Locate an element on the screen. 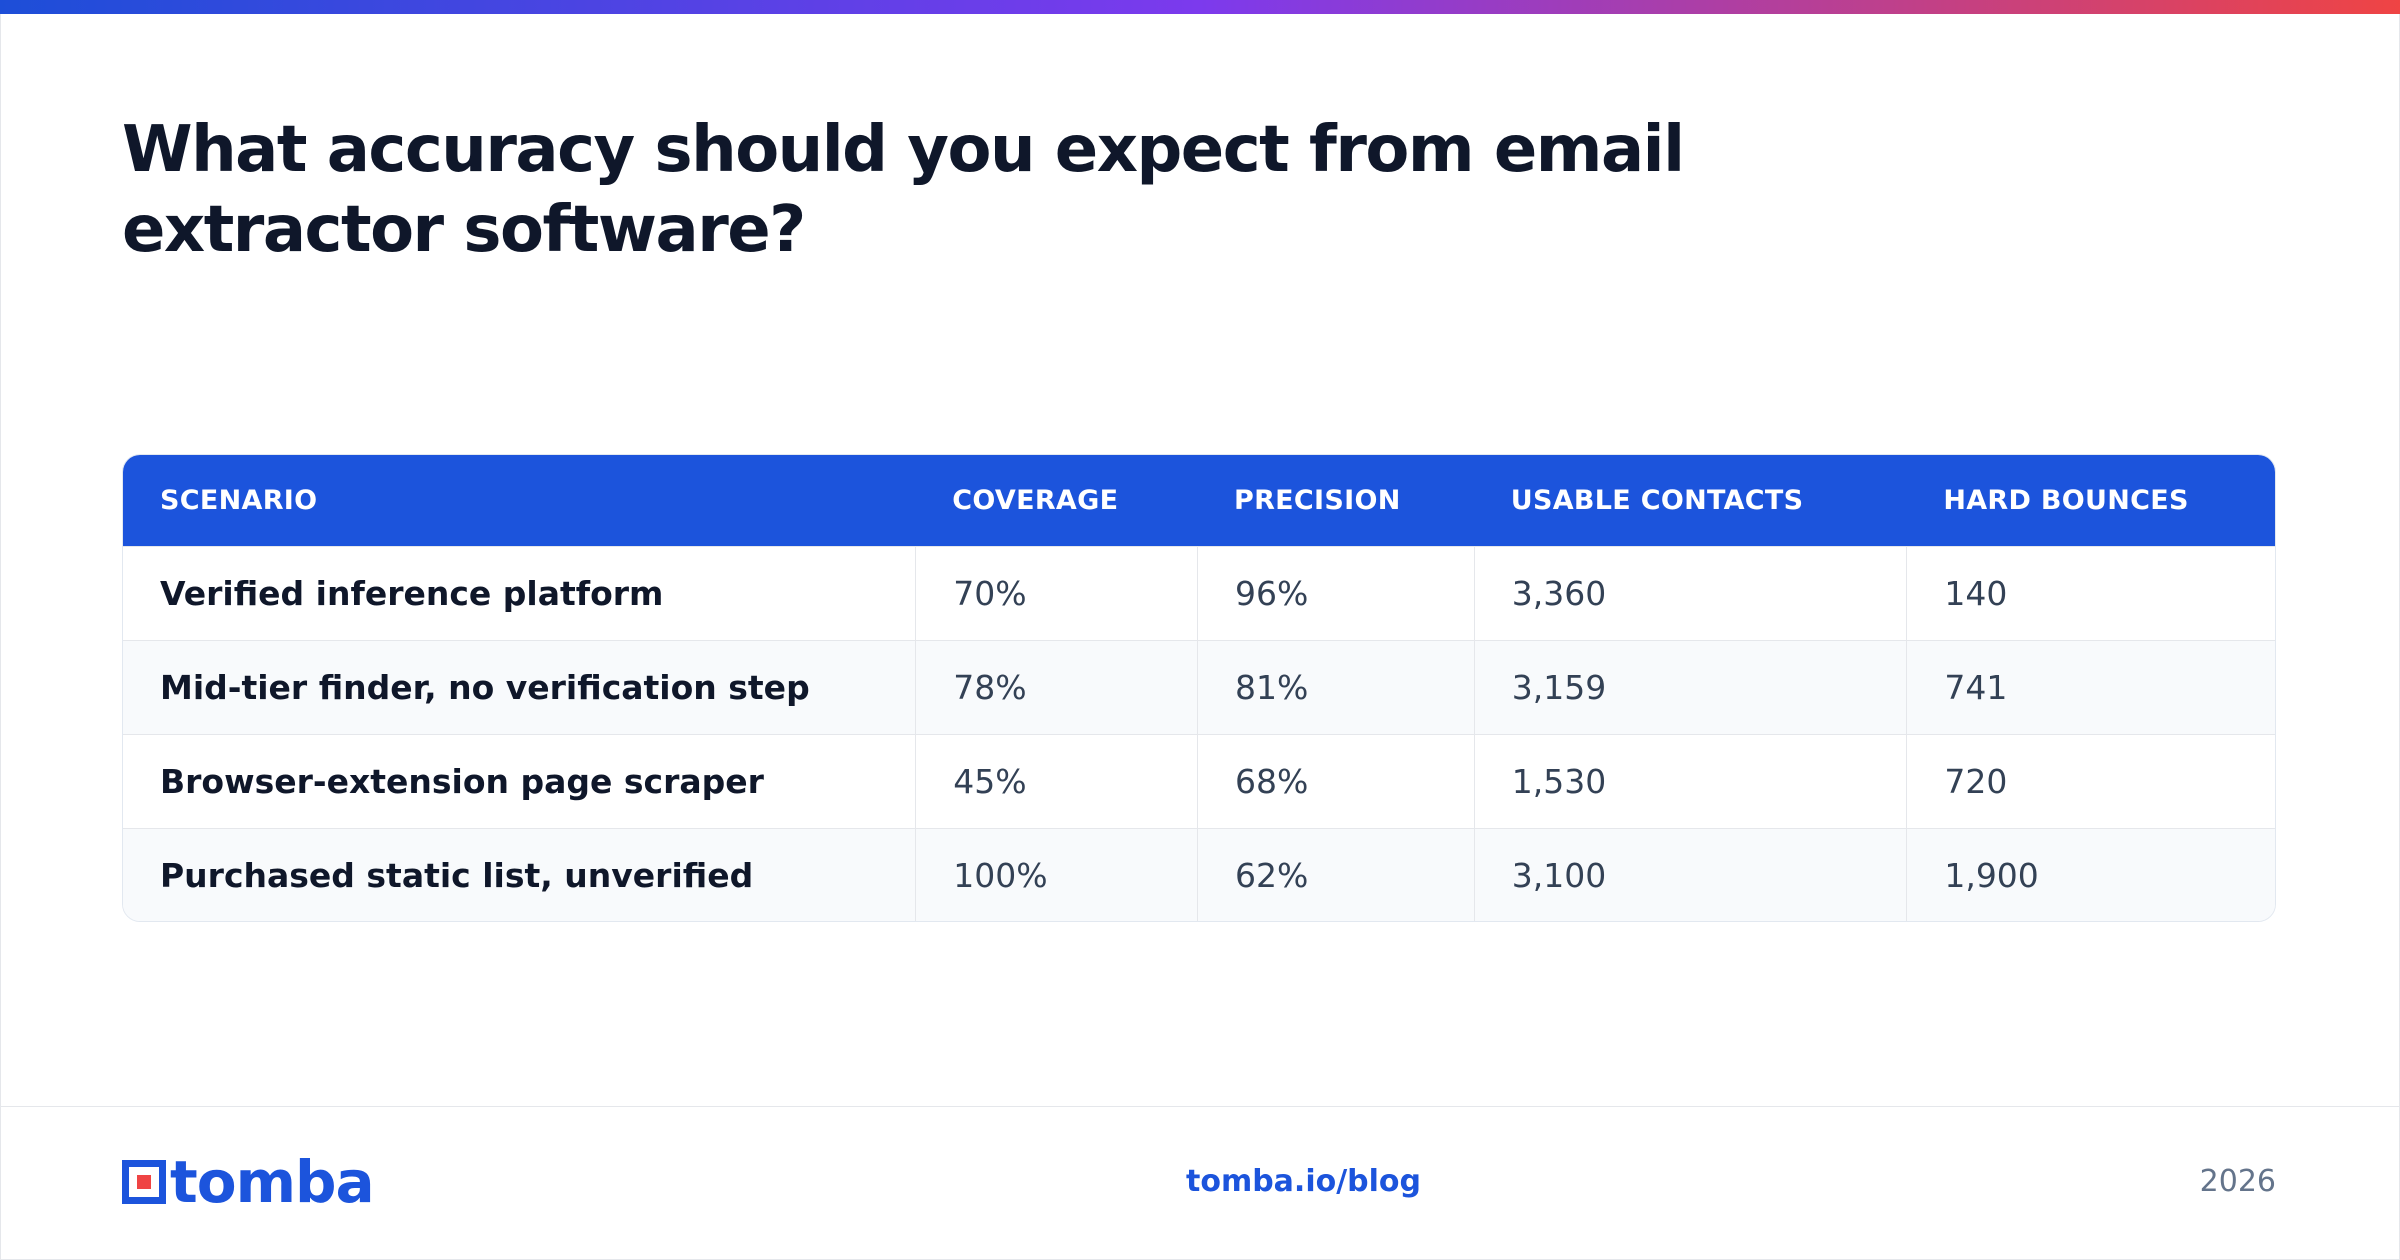  footer-divider is located at coordinates (1200, 1106).